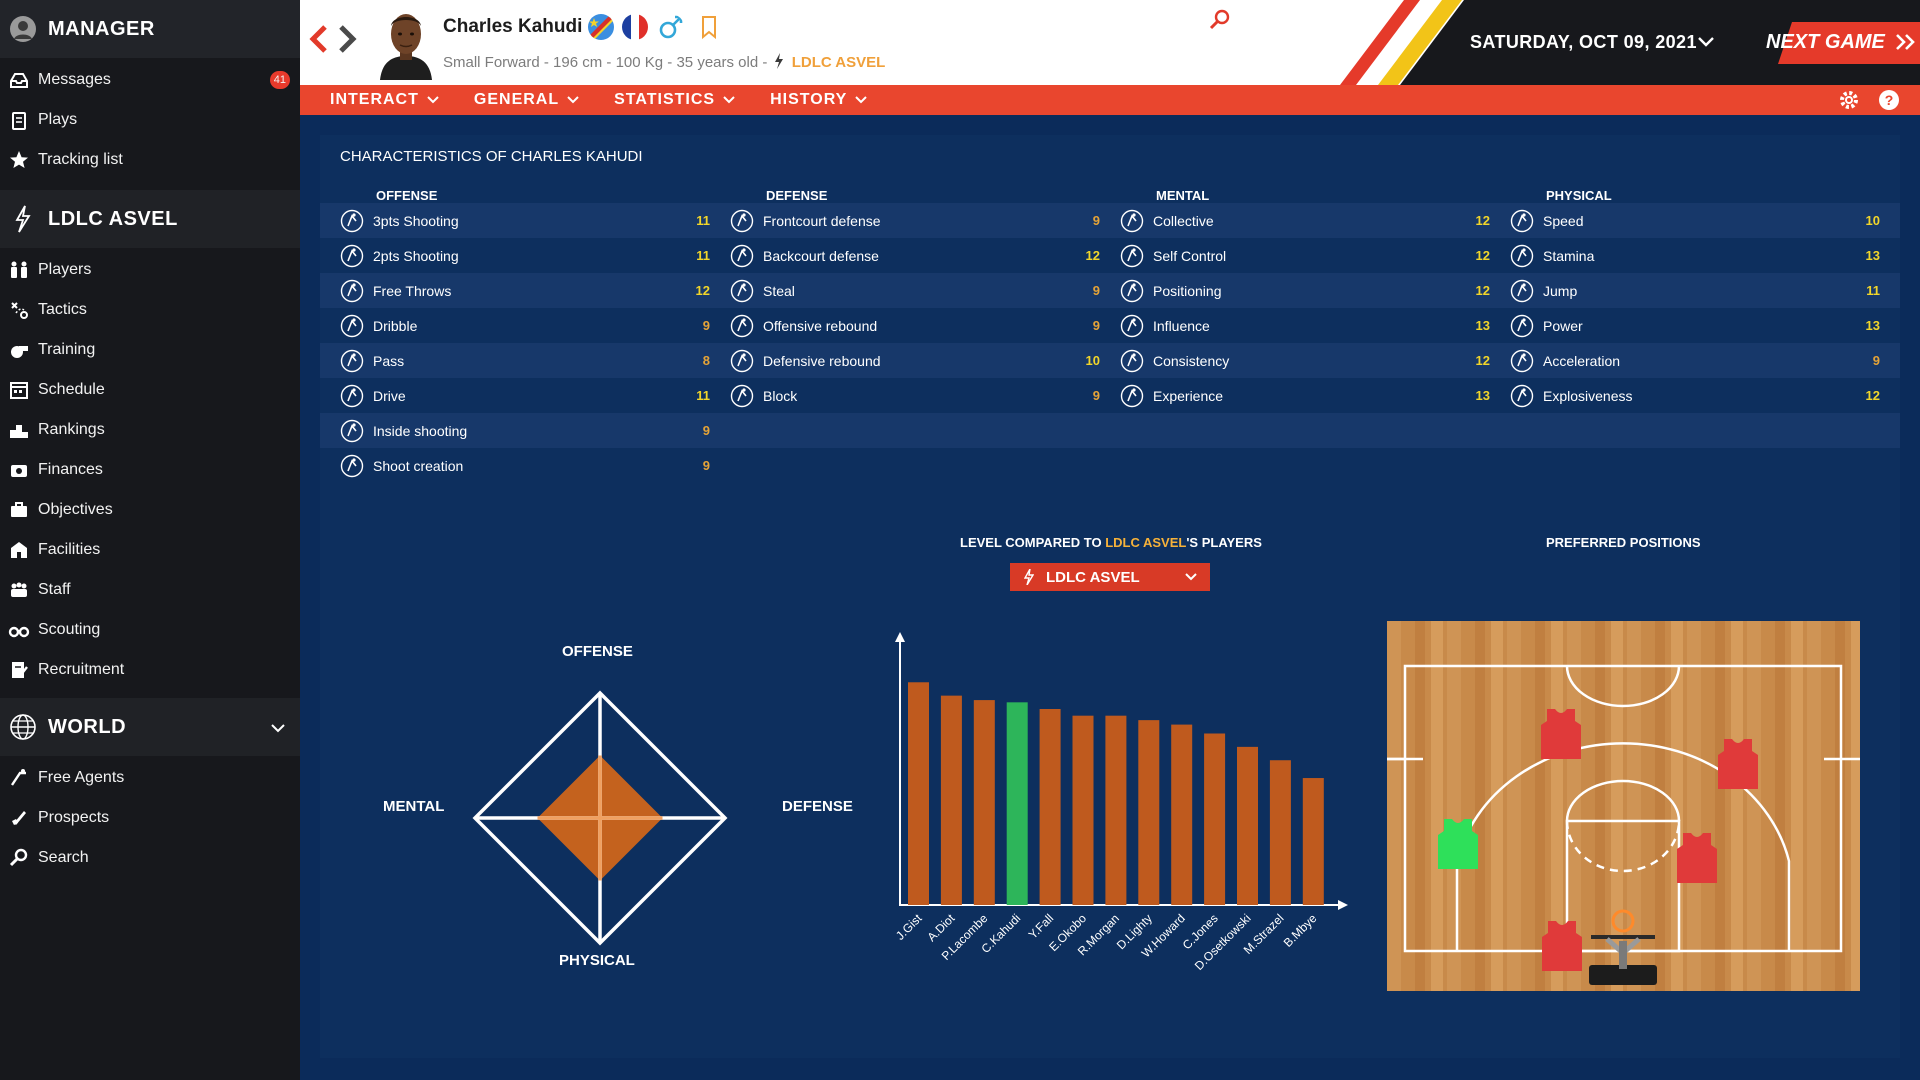  Describe the element at coordinates (23, 727) in the screenshot. I see `globe-icon` at that location.